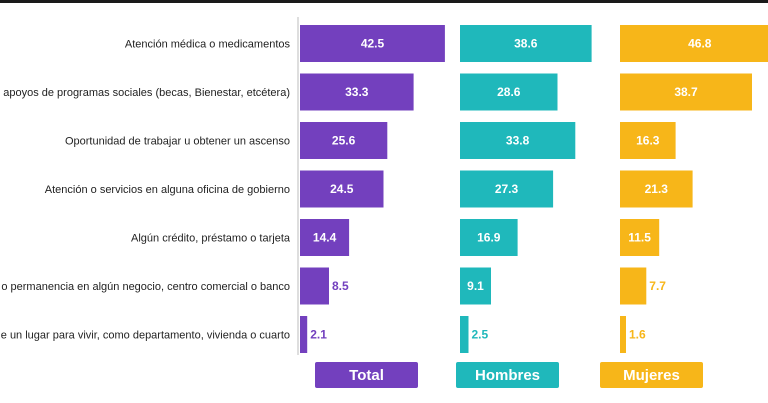  I want to click on category-label: Atención médica o medicamentos, so click(208, 45).